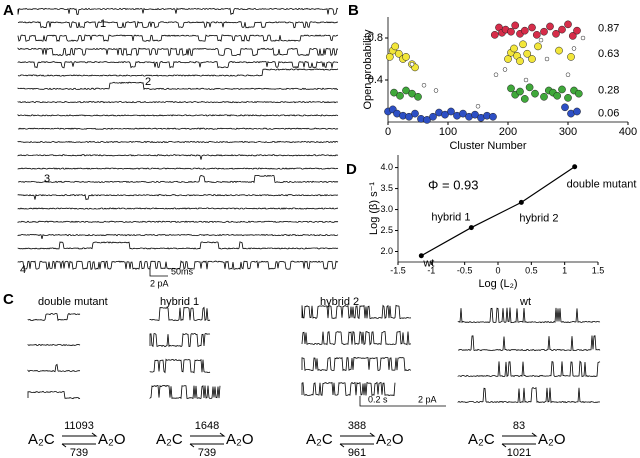 The height and width of the screenshot is (458, 640). What do you see at coordinates (386, 230) in the screenshot?
I see `y-tick-label: 2.5` at bounding box center [386, 230].